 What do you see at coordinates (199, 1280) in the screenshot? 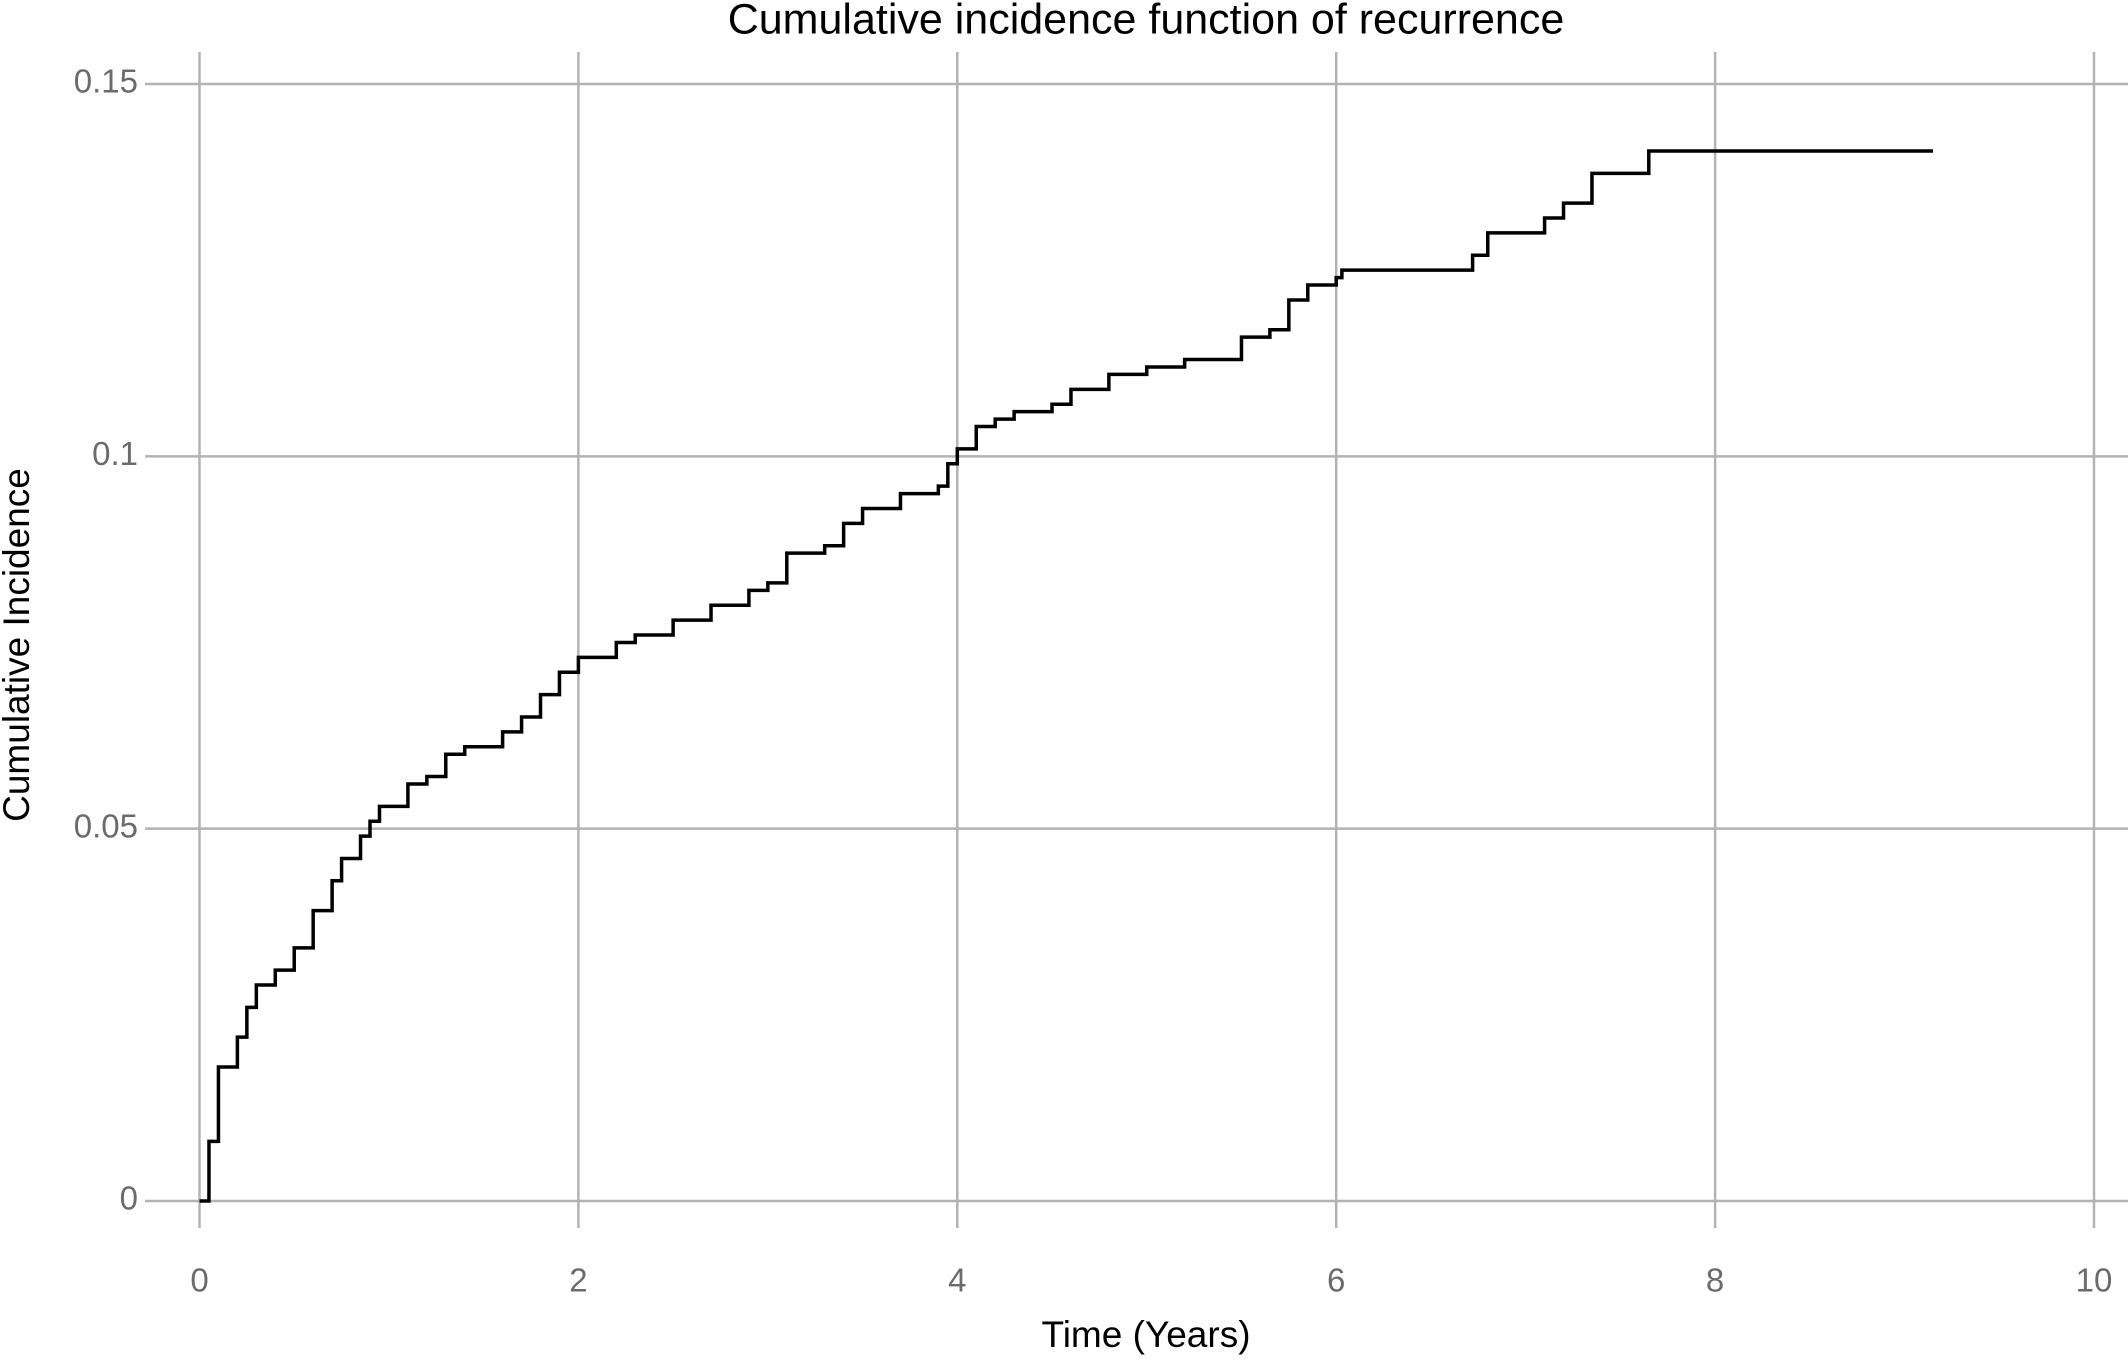
I see `x-tick-label: 0` at bounding box center [199, 1280].